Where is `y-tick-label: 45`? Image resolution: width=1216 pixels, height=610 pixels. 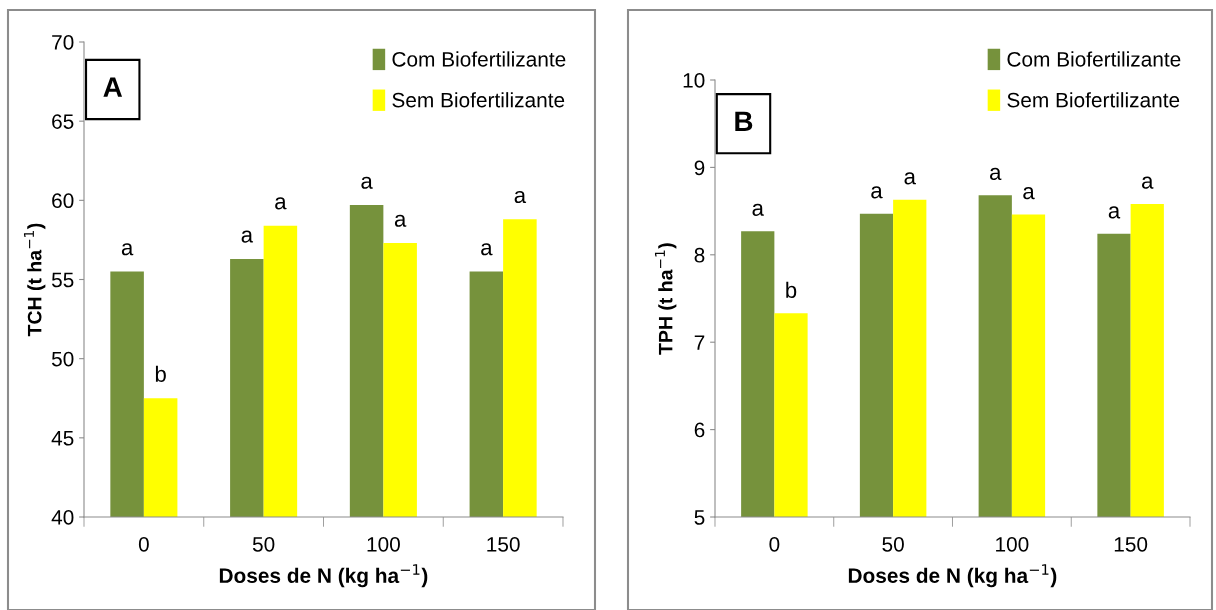
y-tick-label: 45 is located at coordinates (62, 438).